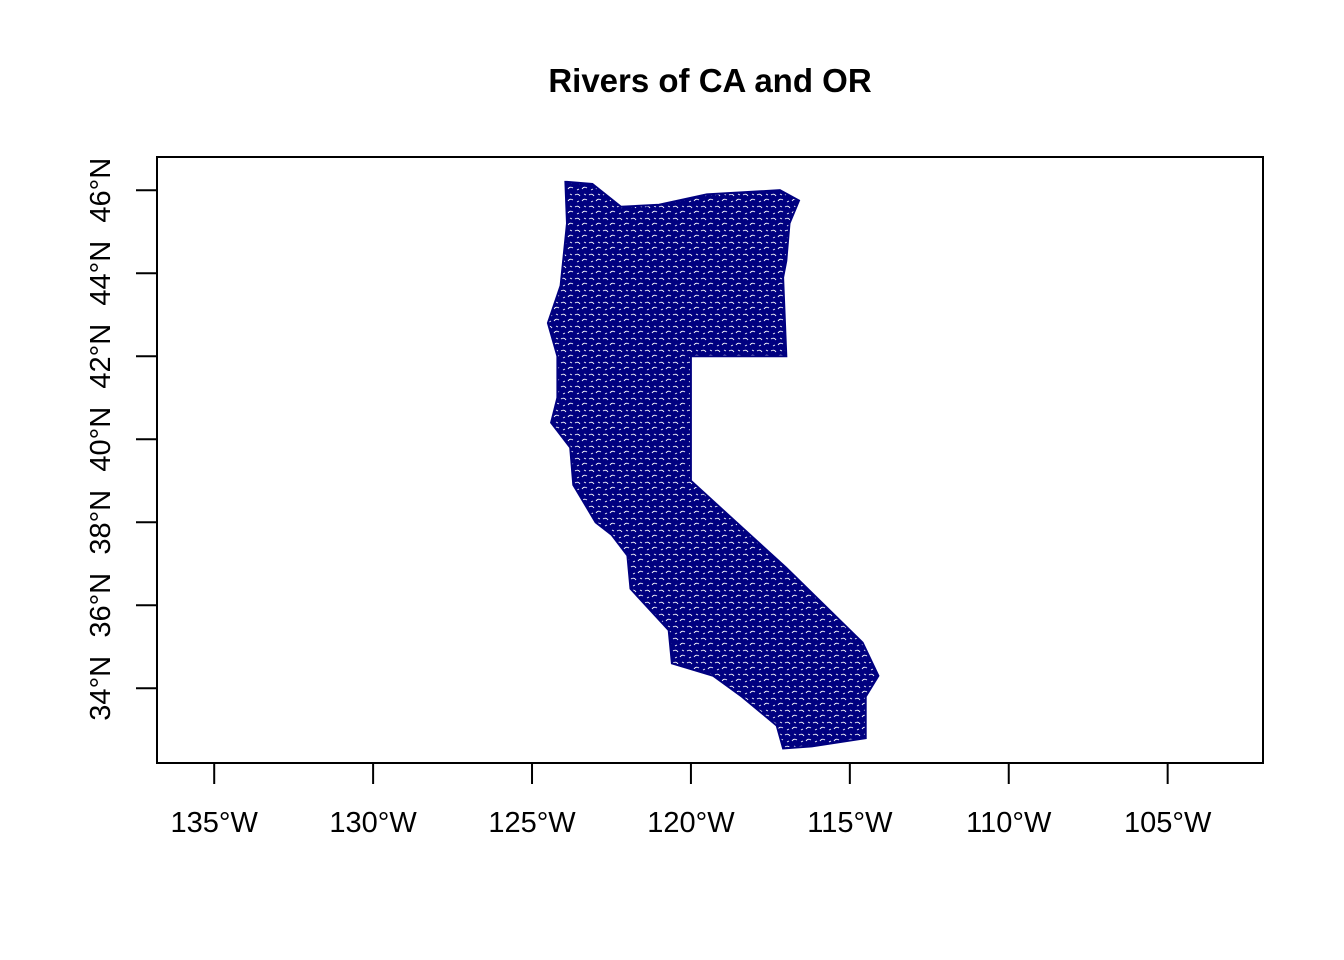  What do you see at coordinates (1009, 823) in the screenshot?
I see `x-tick-label: 110°W` at bounding box center [1009, 823].